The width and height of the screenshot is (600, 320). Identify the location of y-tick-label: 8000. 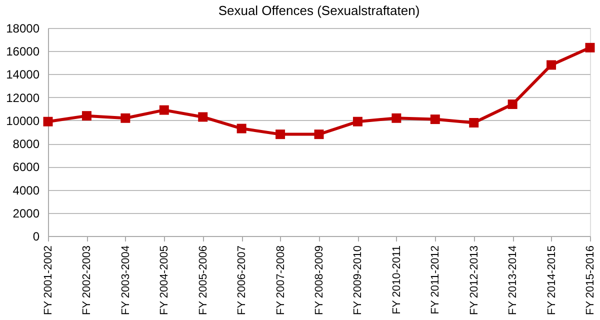
(26, 144).